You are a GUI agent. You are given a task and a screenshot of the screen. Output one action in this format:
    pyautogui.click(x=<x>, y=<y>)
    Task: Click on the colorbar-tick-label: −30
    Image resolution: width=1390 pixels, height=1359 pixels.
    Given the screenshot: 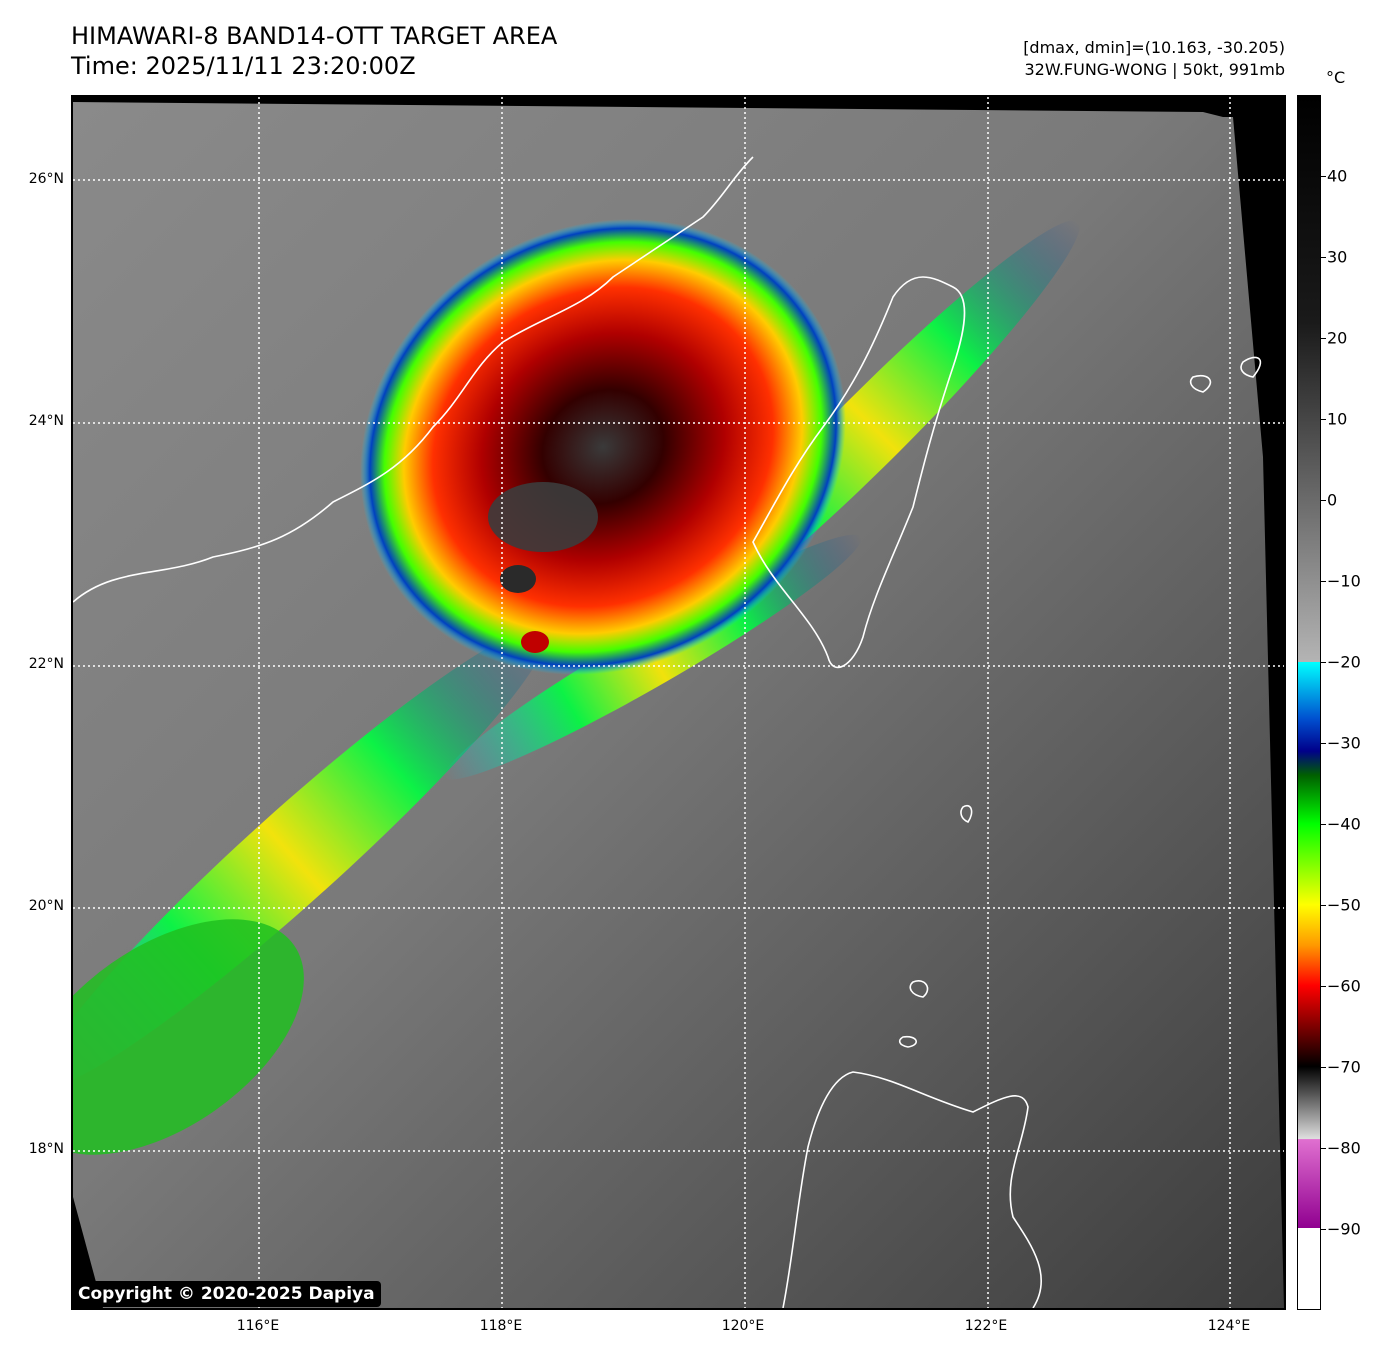 What is the action you would take?
    pyautogui.click(x=1344, y=743)
    